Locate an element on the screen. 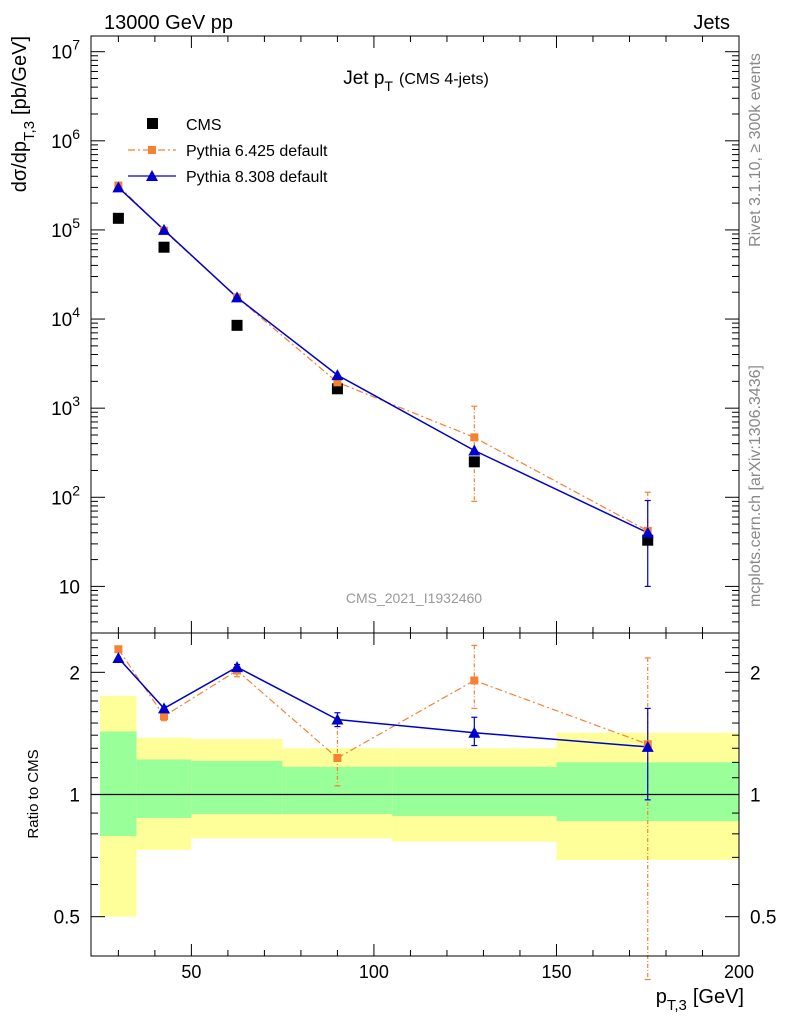  ratio-y-tick-label-left: 2 is located at coordinates (74, 673).